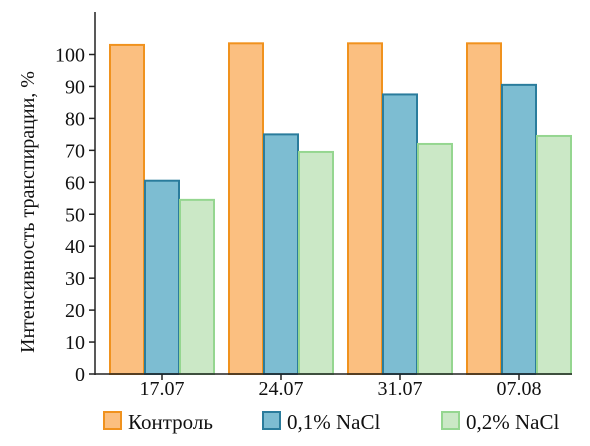 This screenshot has width=590, height=446. I want to click on legend: Контроль 0,1% NaCl 0,2% NaCl, so click(331, 422).